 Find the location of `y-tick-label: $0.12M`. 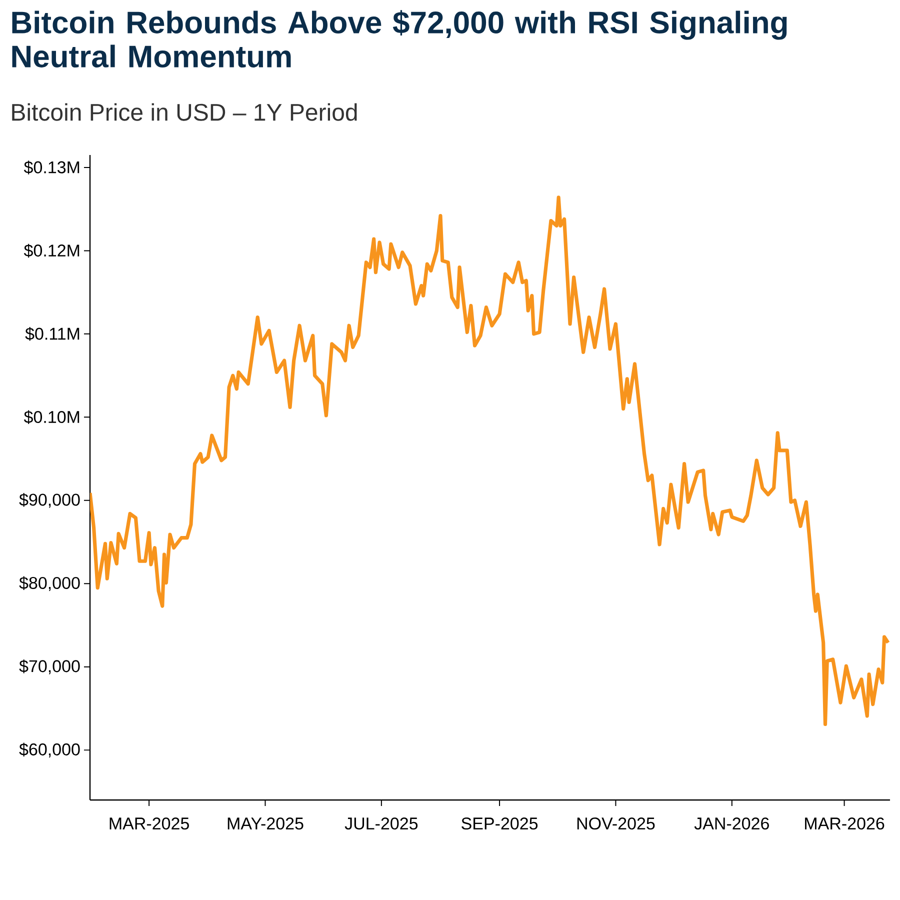

y-tick-label: $0.12M is located at coordinates (52, 251).